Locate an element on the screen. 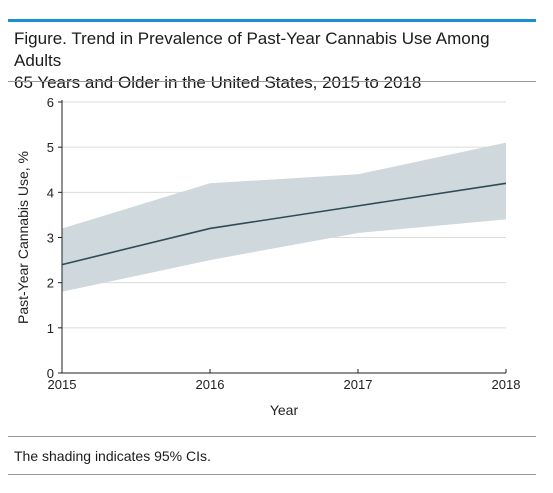 The width and height of the screenshot is (553, 493). y-tick-label: 1 is located at coordinates (50, 328).